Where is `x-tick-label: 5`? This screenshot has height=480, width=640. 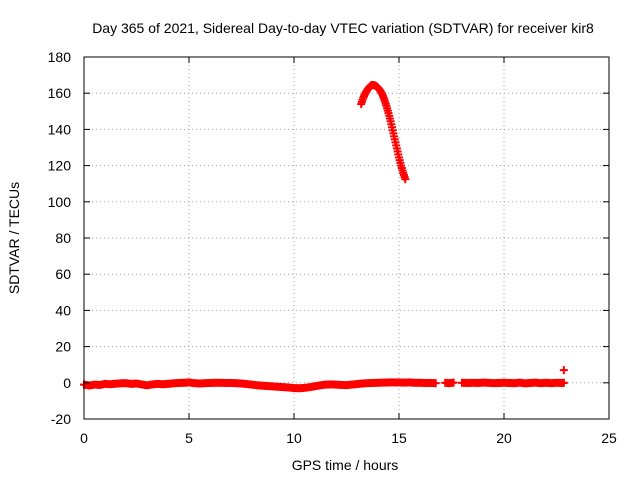
x-tick-label: 5 is located at coordinates (189, 438).